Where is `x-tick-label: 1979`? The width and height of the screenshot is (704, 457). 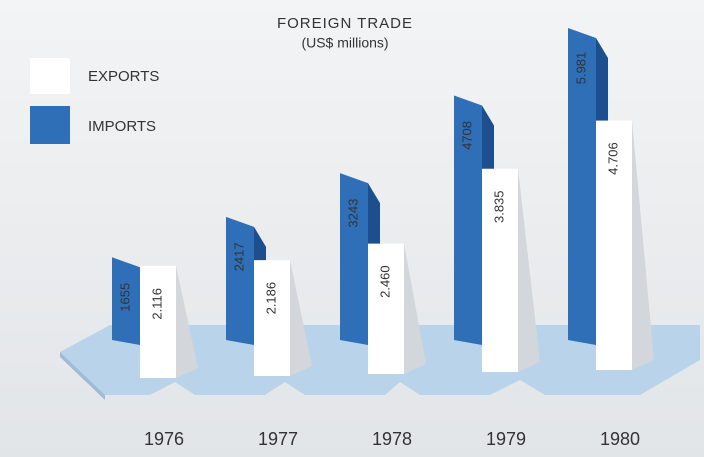 x-tick-label: 1979 is located at coordinates (506, 439).